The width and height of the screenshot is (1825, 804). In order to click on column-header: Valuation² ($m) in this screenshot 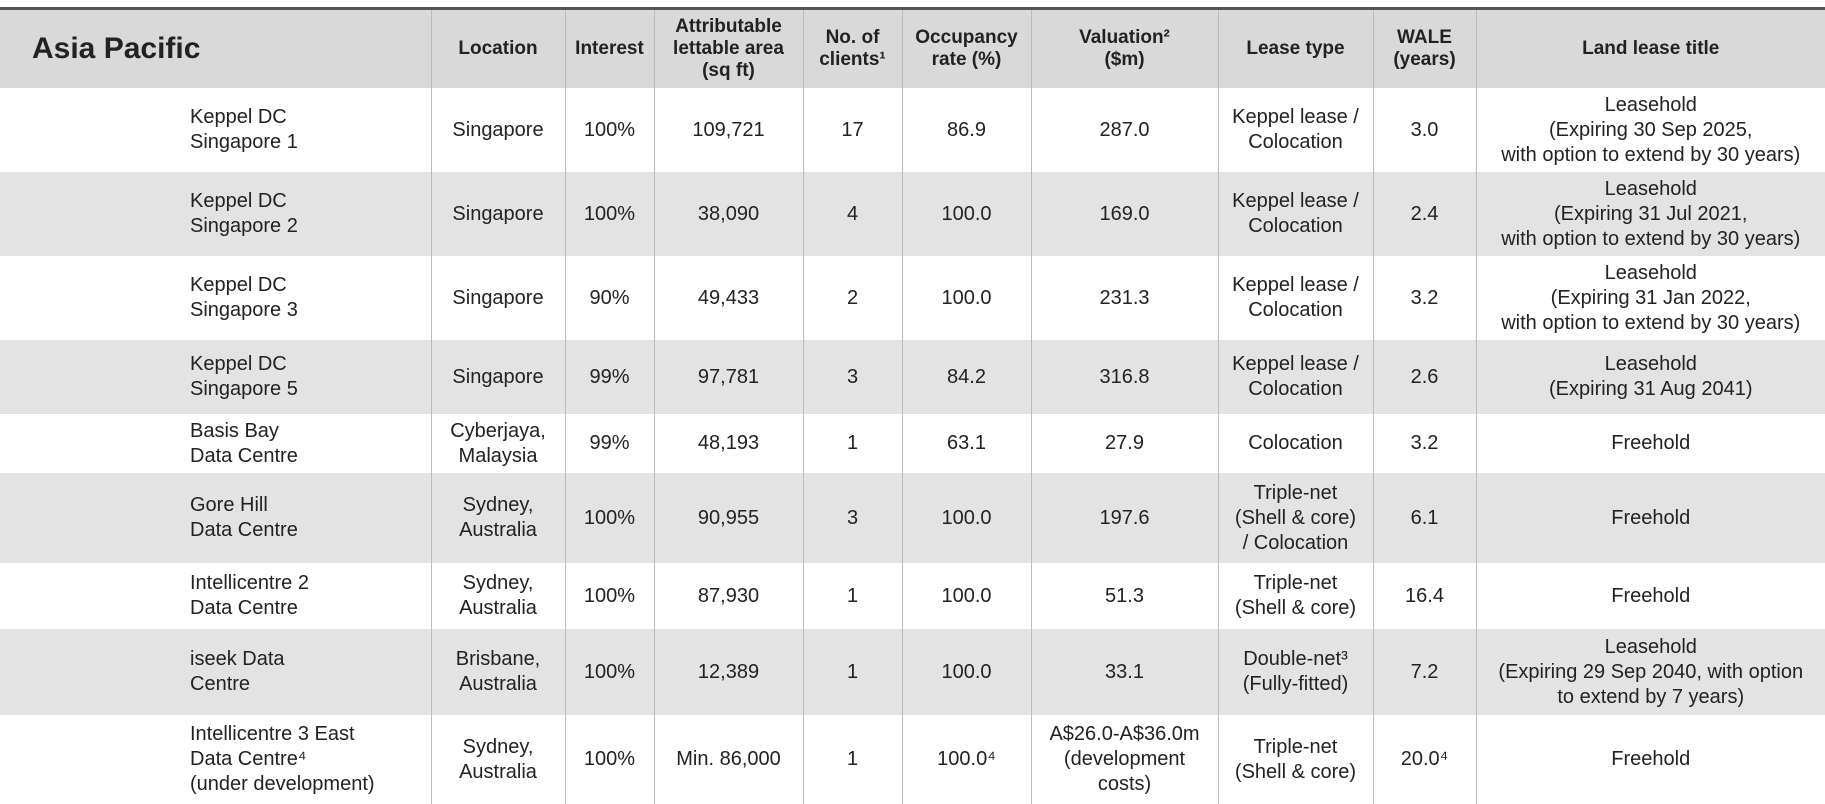, I will do `click(1124, 49)`.